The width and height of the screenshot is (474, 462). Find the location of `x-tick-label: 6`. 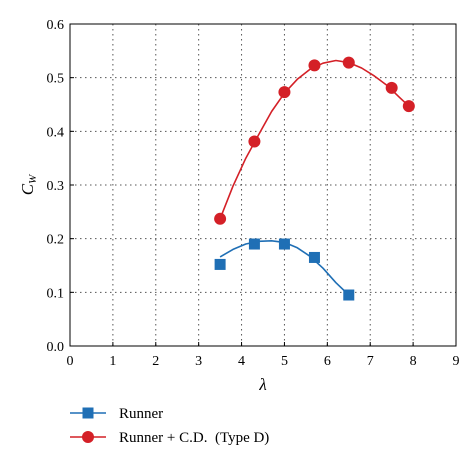

x-tick-label: 6 is located at coordinates (327, 361).